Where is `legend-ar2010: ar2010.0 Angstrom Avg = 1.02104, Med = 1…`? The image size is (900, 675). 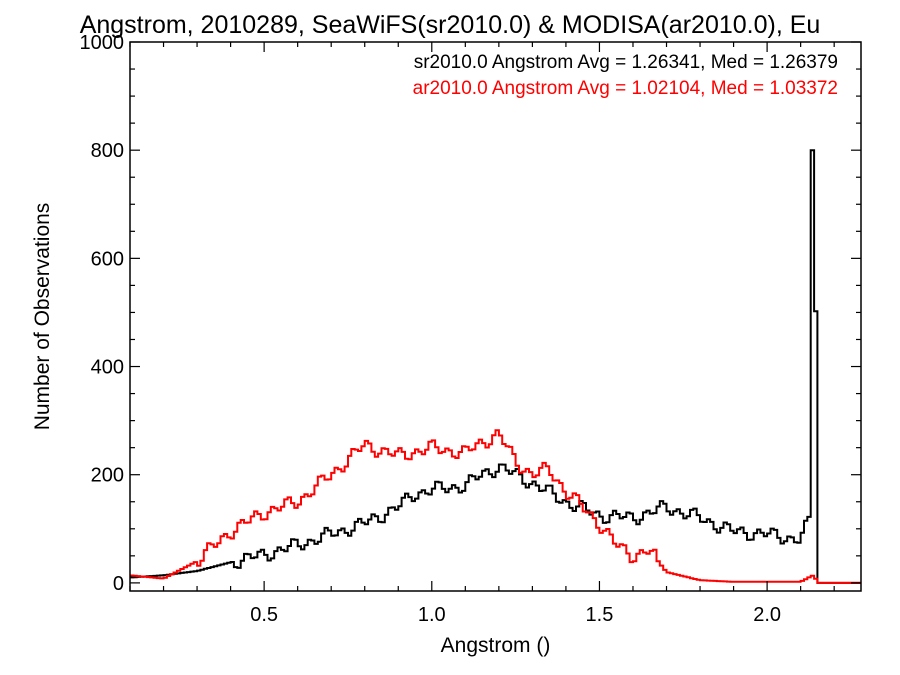
legend-ar2010: ar2010.0 Angstrom Avg = 1.02104, Med = 1… is located at coordinates (625, 88).